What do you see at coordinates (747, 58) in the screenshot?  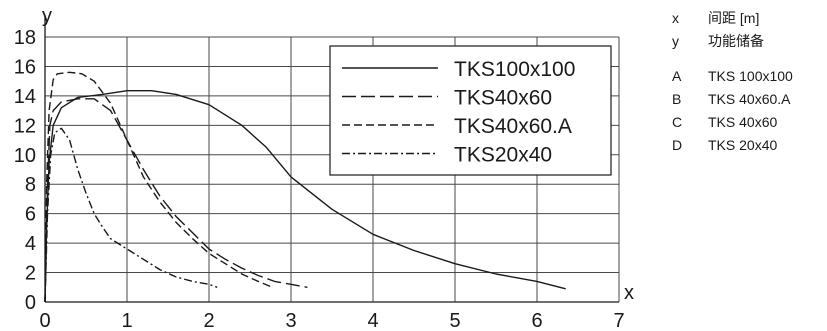 I see `side-legend-spacer` at bounding box center [747, 58].